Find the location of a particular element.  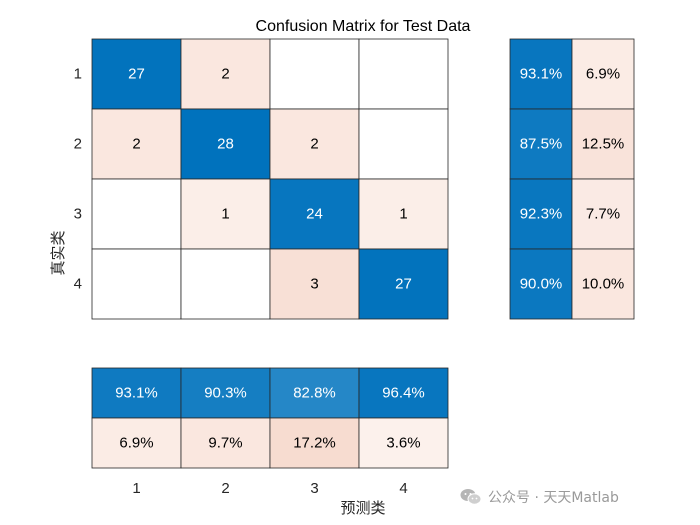

column-summary-value: 3.6% is located at coordinates (403, 443).